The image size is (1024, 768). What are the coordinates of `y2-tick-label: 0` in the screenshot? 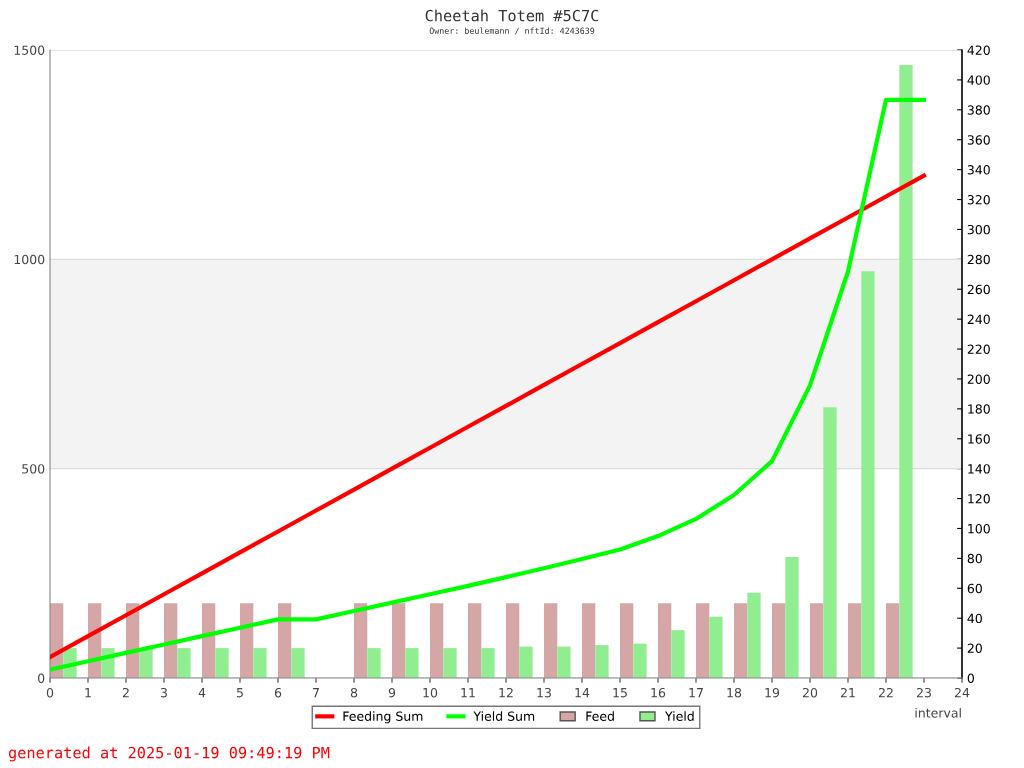 It's located at (970, 678).